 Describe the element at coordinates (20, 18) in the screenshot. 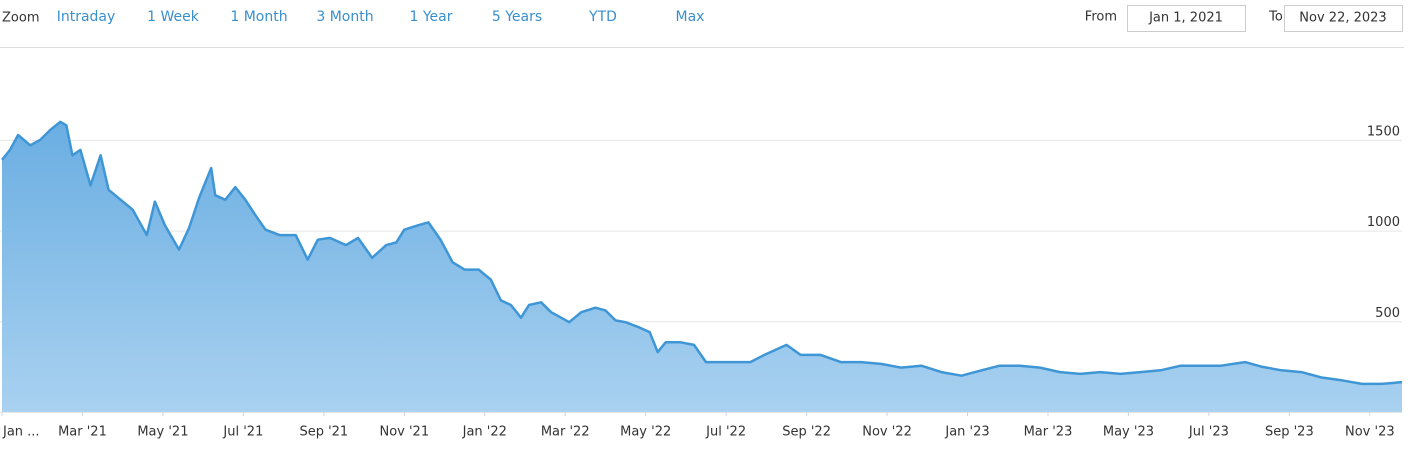

I see `zoom-label: Zoom` at that location.